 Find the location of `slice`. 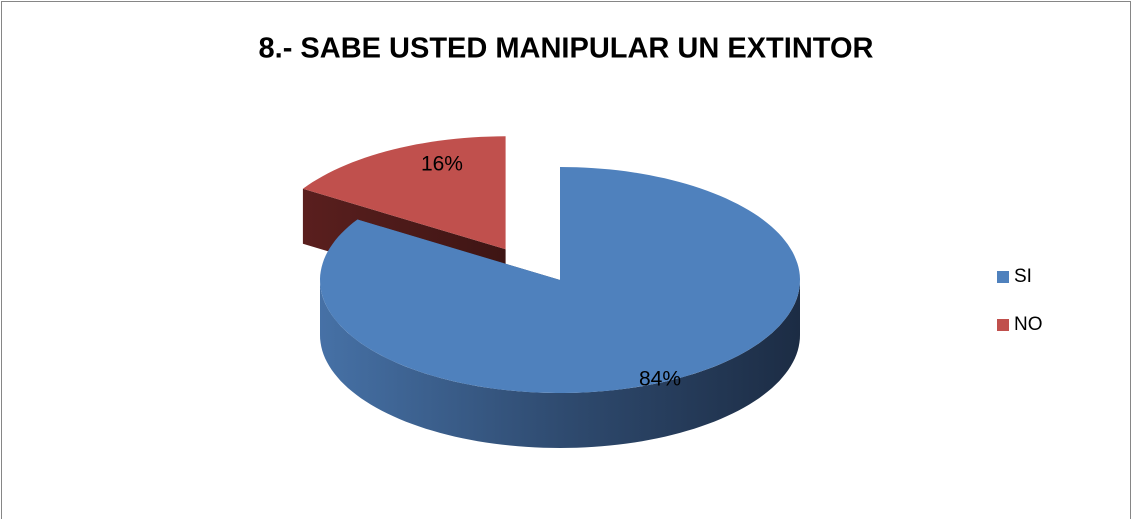

slice is located at coordinates (404, 193).